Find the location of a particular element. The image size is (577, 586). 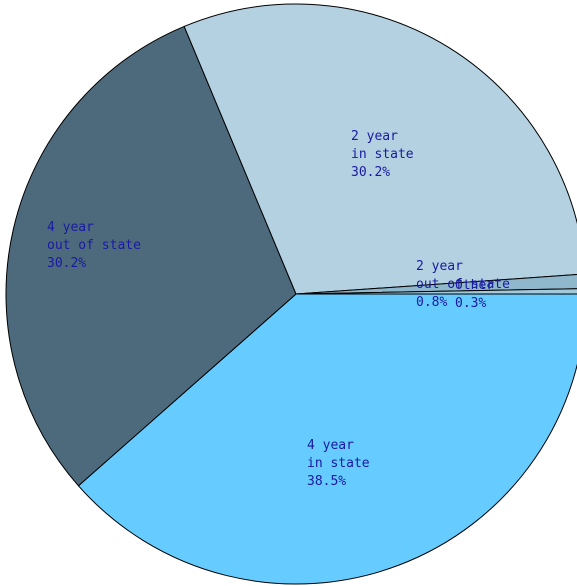

slice-label: Other 0.3% is located at coordinates (474, 295).